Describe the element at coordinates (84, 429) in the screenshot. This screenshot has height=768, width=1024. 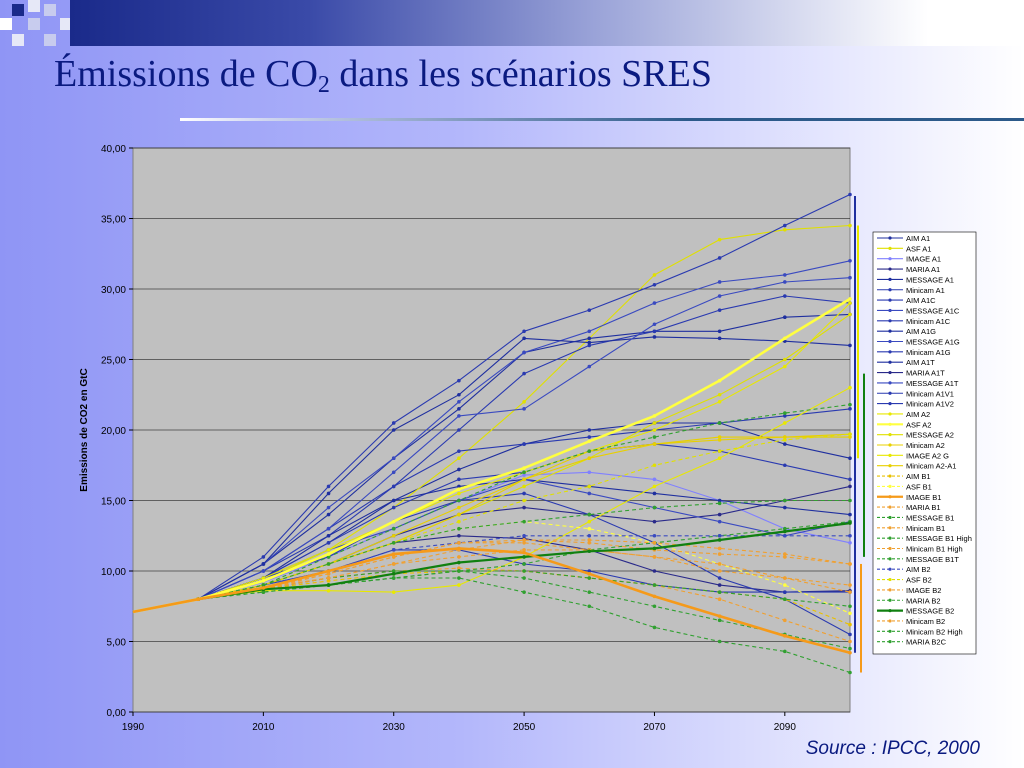
I see `y-axis-label: Emissions de CO2 en GtC` at that location.